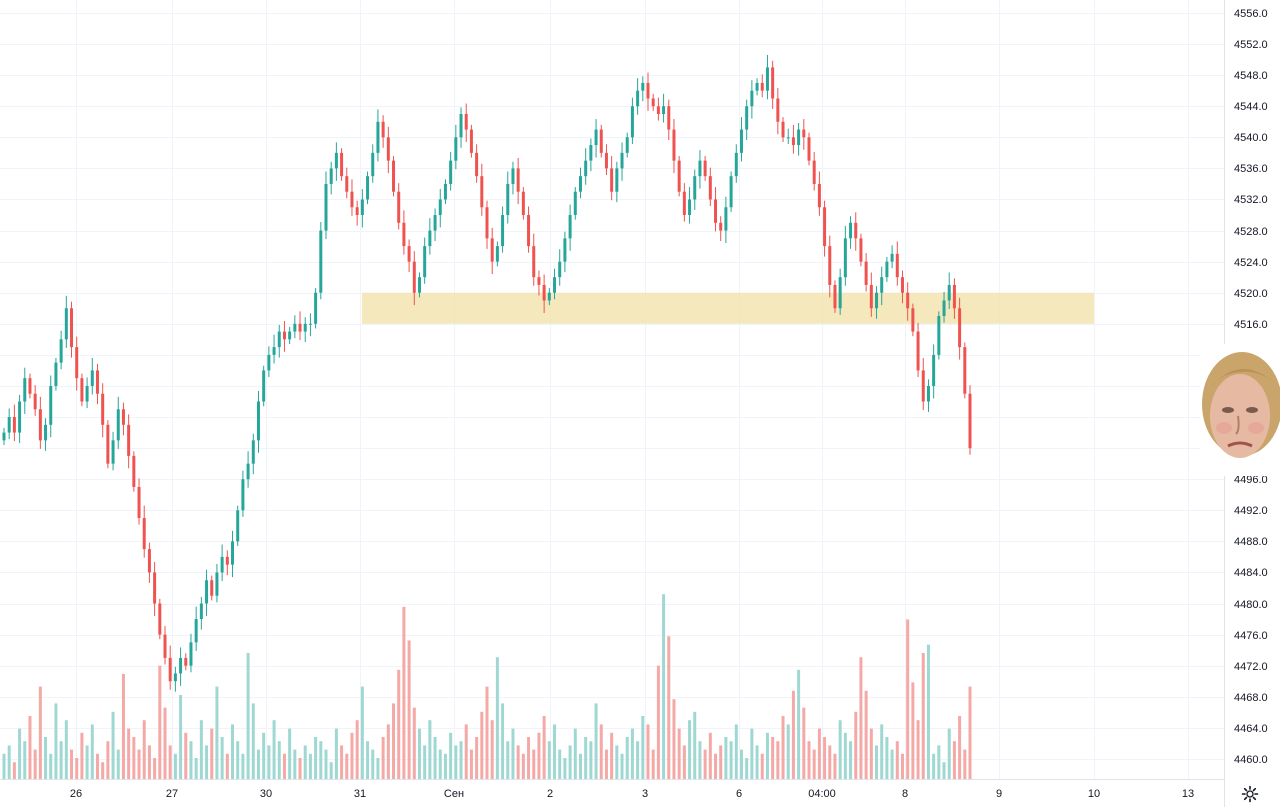  Describe the element at coordinates (1251, 325) in the screenshot. I see `price-tick-label: 4516.0` at that location.